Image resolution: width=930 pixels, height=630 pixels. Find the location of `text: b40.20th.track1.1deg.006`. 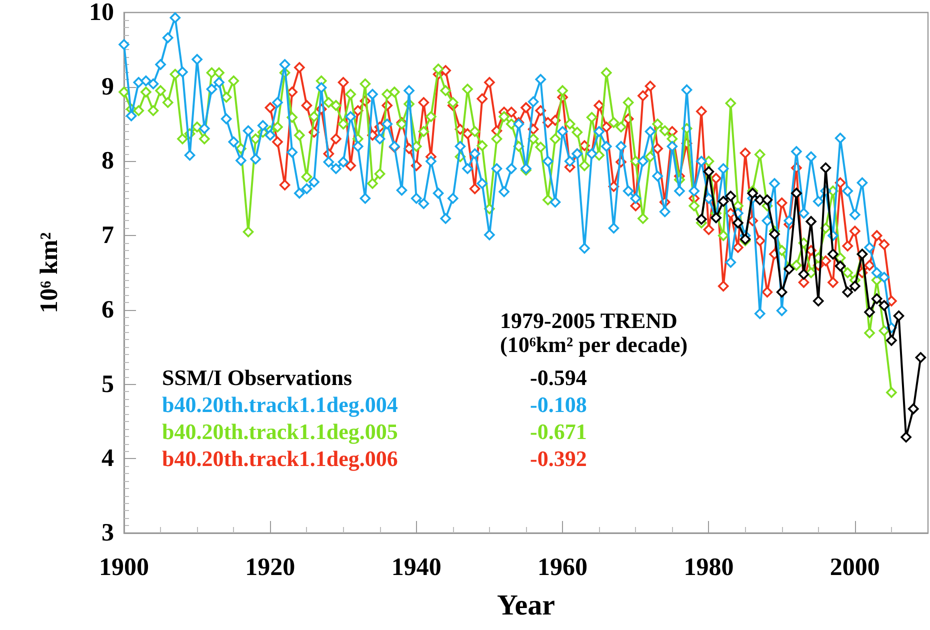

text: b40.20th.track1.1deg.006 is located at coordinates (280, 458).